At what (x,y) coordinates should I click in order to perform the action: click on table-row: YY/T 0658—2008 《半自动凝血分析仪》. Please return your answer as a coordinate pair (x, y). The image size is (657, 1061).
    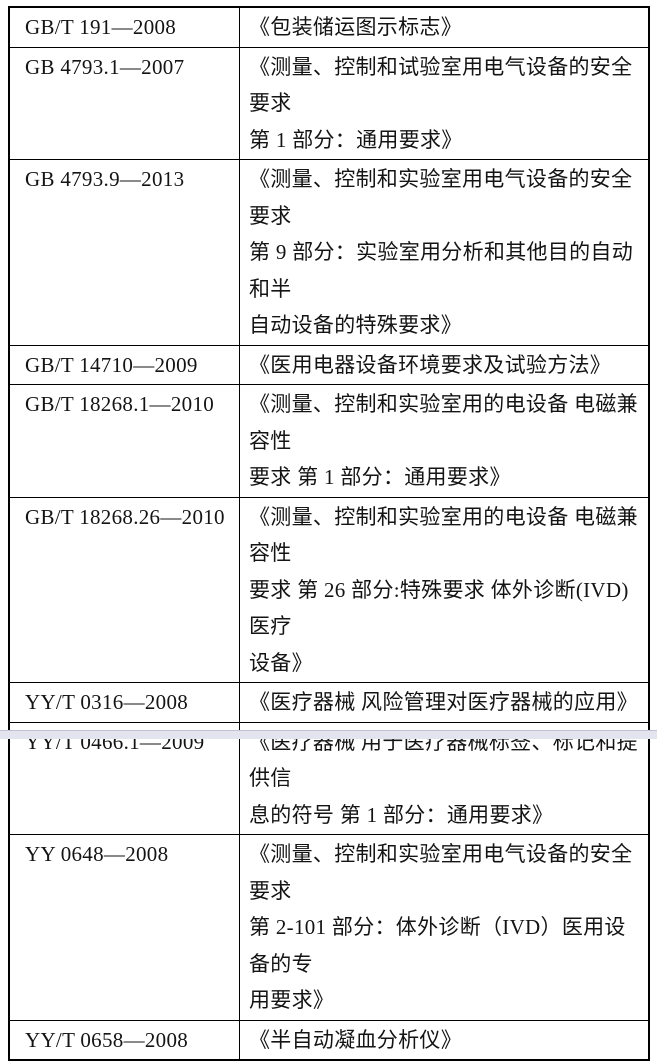
    Looking at the image, I should click on (329, 1040).